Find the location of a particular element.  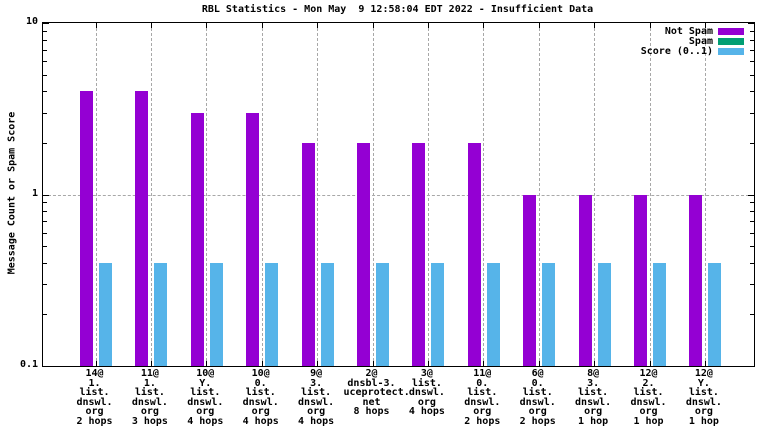

x-tick-label: 9@ 3. list. dnswl. org 4 hops is located at coordinates (316, 397).